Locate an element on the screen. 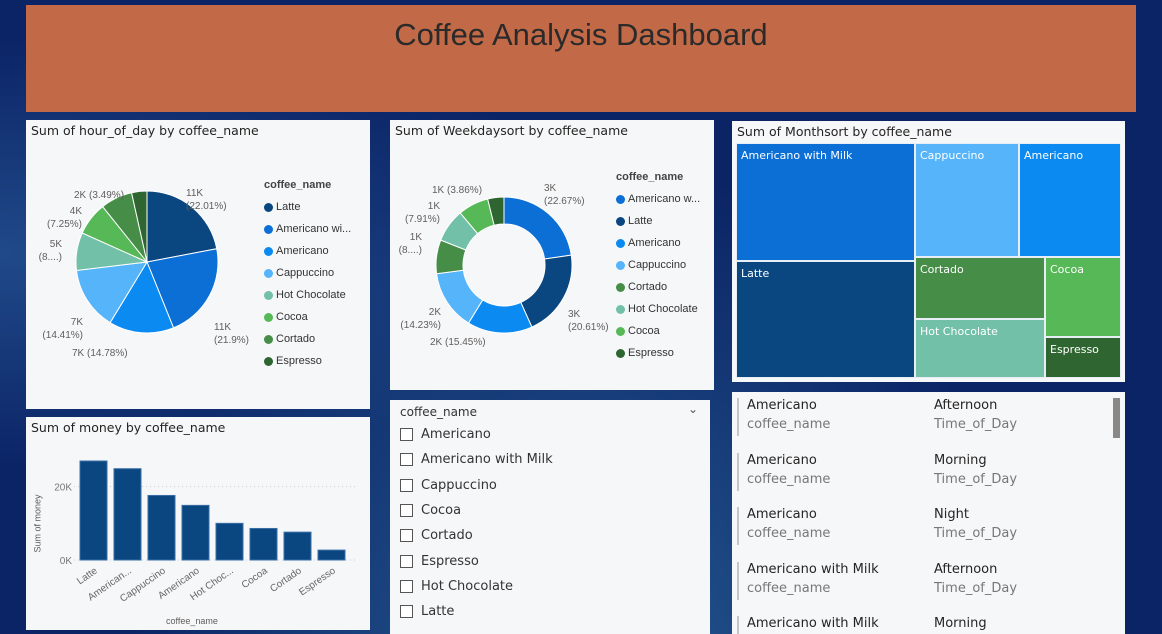 The height and width of the screenshot is (634, 1162). card-row: Americano coffee_name Afternoon Time_of_Day is located at coordinates (922, 417).